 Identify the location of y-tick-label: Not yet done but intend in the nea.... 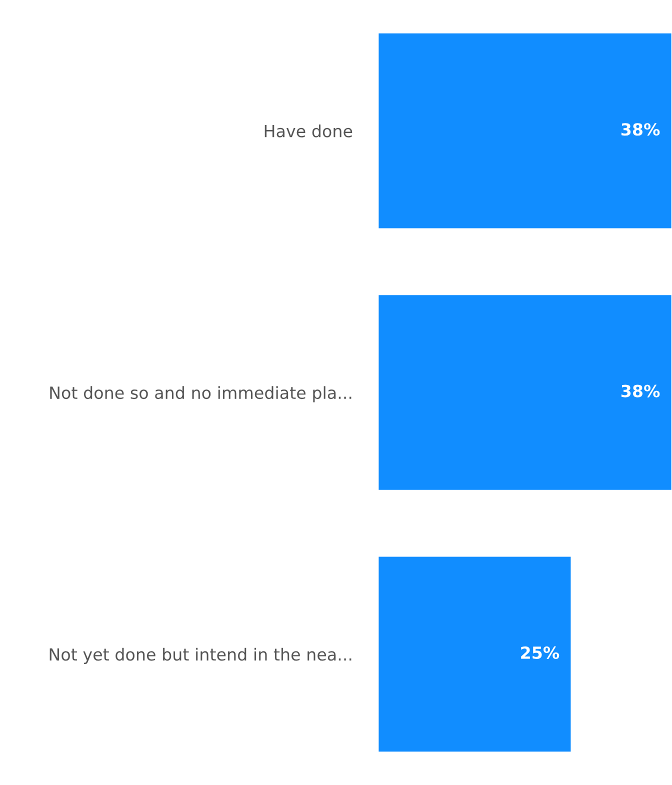
(201, 656).